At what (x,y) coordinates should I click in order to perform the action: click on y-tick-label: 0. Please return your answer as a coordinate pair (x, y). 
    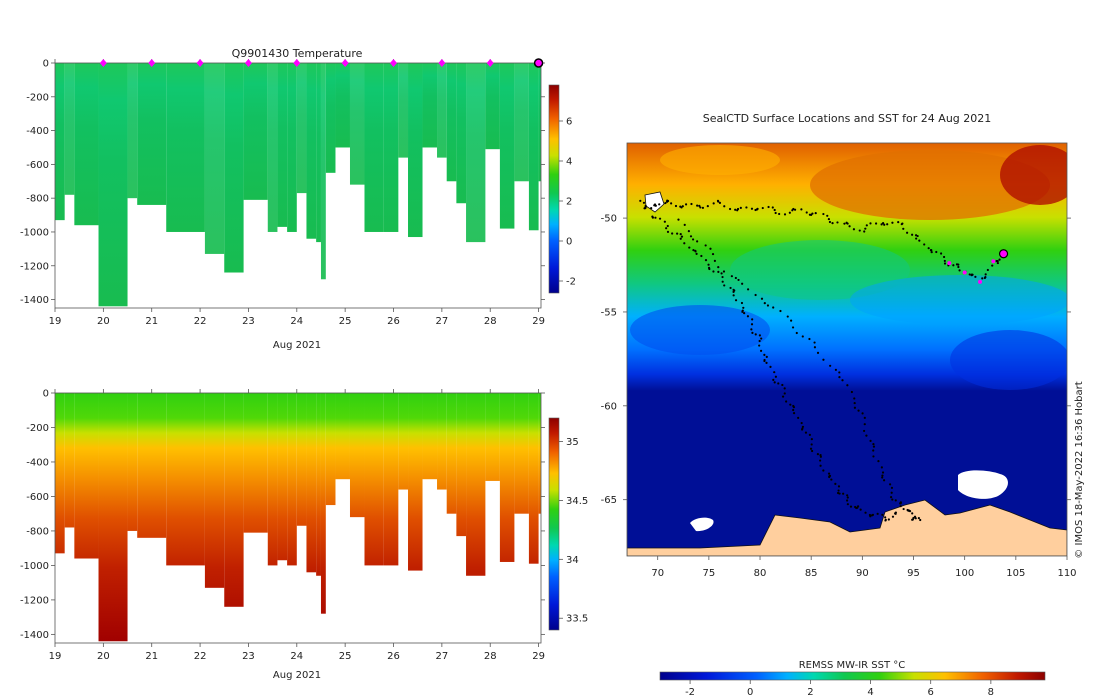
    Looking at the image, I should click on (46, 394).